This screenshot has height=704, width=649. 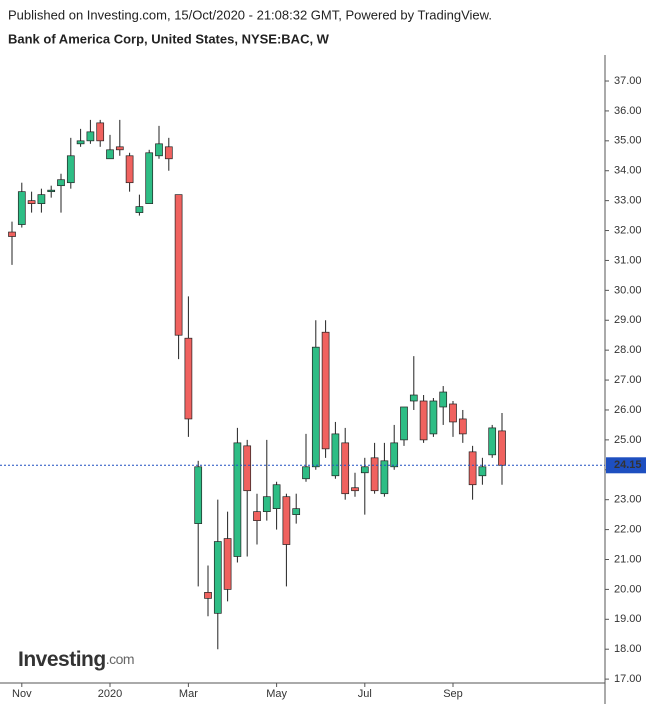 I want to click on y-tick-label: 17.00, so click(x=628, y=679).